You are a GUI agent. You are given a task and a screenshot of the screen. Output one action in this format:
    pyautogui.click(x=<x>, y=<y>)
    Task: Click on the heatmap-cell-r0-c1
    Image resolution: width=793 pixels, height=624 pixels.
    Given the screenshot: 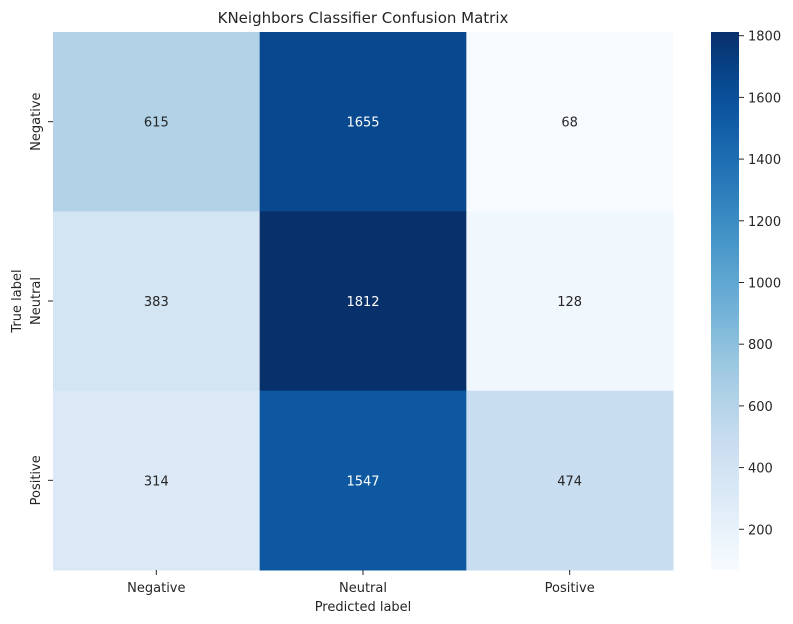 What is the action you would take?
    pyautogui.click(x=363, y=122)
    